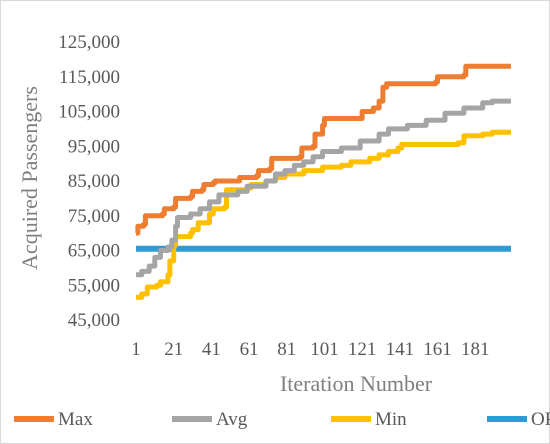 Image resolution: width=550 pixels, height=444 pixels. Describe the element at coordinates (89, 42) in the screenshot. I see `y-tick-label: 125,000` at that location.